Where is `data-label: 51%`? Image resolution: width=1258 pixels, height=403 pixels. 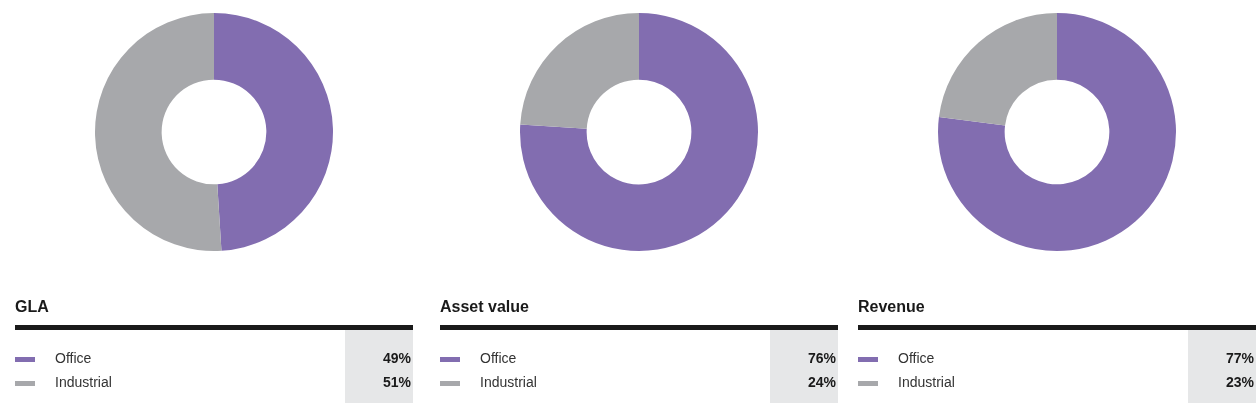 data-label: 51% is located at coordinates (396, 382).